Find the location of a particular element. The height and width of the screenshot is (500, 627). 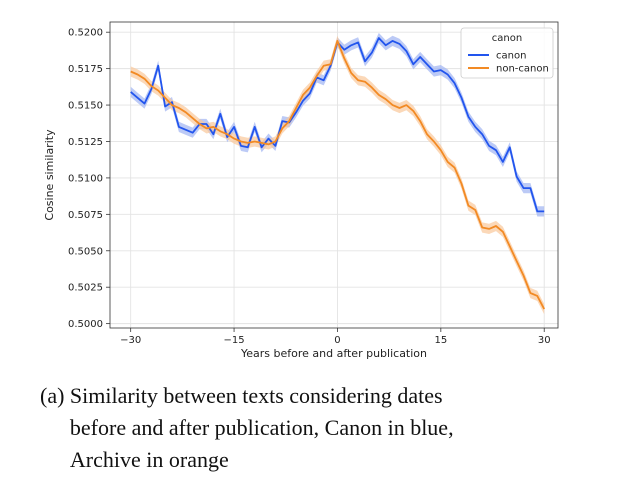

x-tick-label: 15 is located at coordinates (440, 340).